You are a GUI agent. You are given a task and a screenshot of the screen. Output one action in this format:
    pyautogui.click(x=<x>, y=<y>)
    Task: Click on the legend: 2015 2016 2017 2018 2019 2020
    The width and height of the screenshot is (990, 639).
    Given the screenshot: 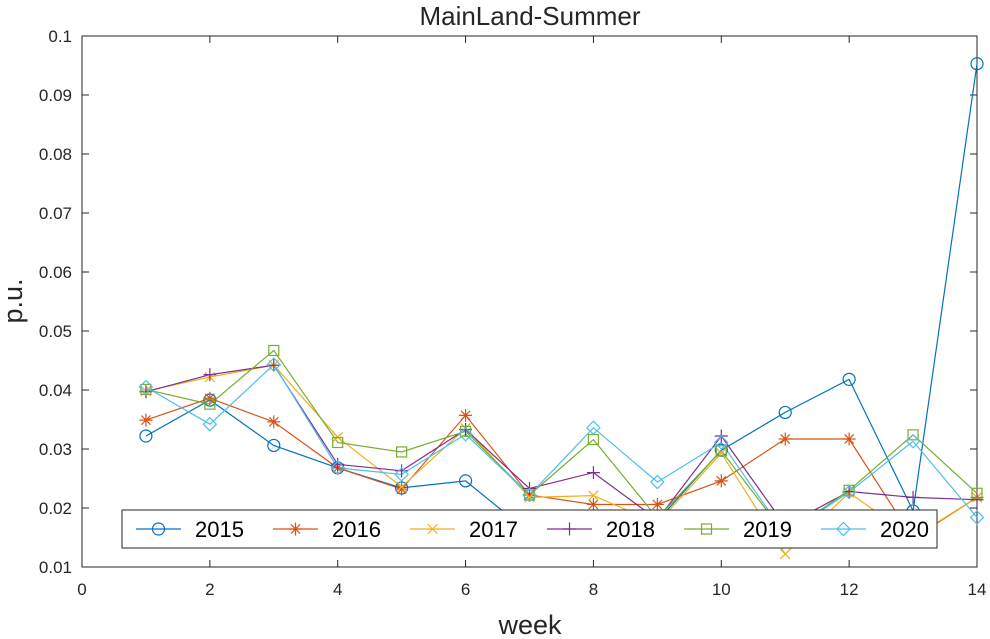 What is the action you would take?
    pyautogui.click(x=529, y=529)
    